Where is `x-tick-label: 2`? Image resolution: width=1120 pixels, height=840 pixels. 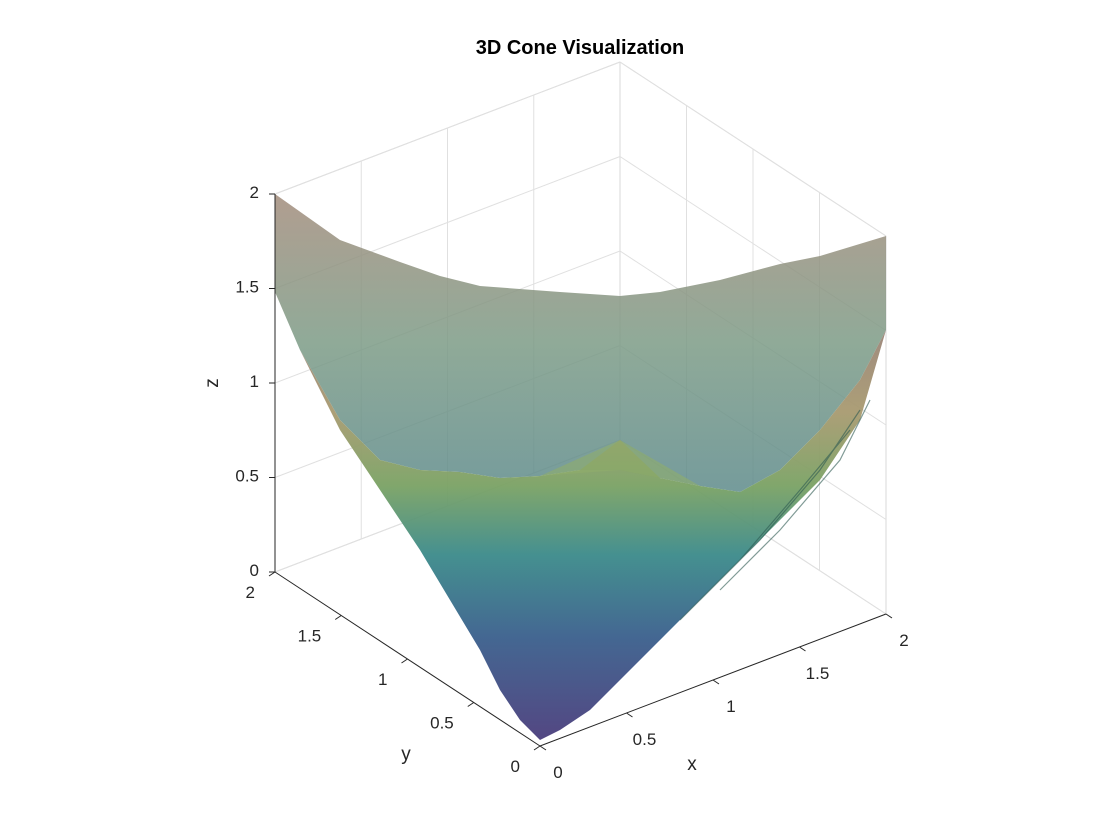 x-tick-label: 2 is located at coordinates (903, 640).